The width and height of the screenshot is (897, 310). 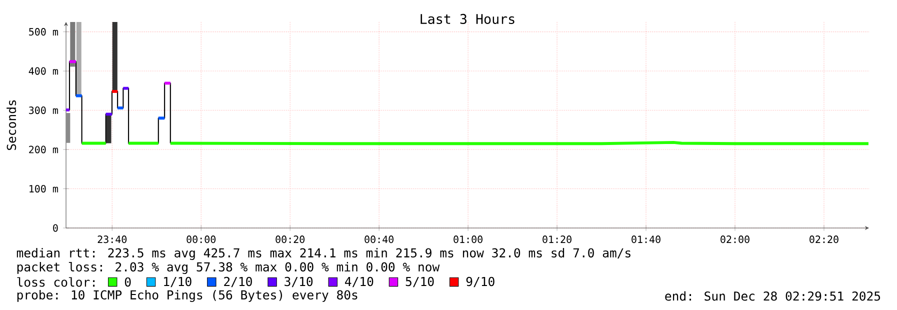 What do you see at coordinates (359, 282) in the screenshot?
I see `legend-label: 4/10` at bounding box center [359, 282].